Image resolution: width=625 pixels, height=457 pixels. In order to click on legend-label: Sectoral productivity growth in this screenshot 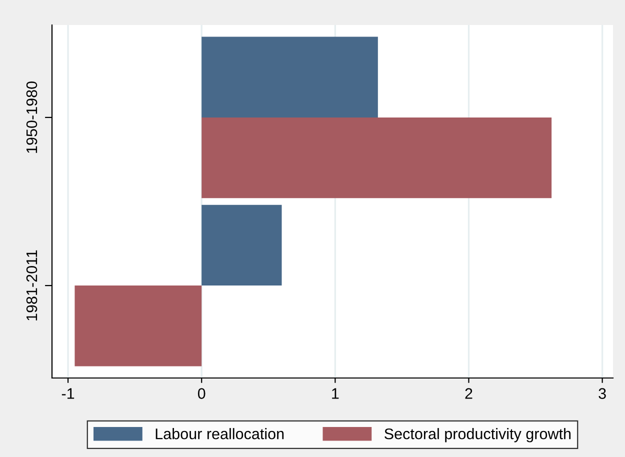, I will do `click(477, 435)`.